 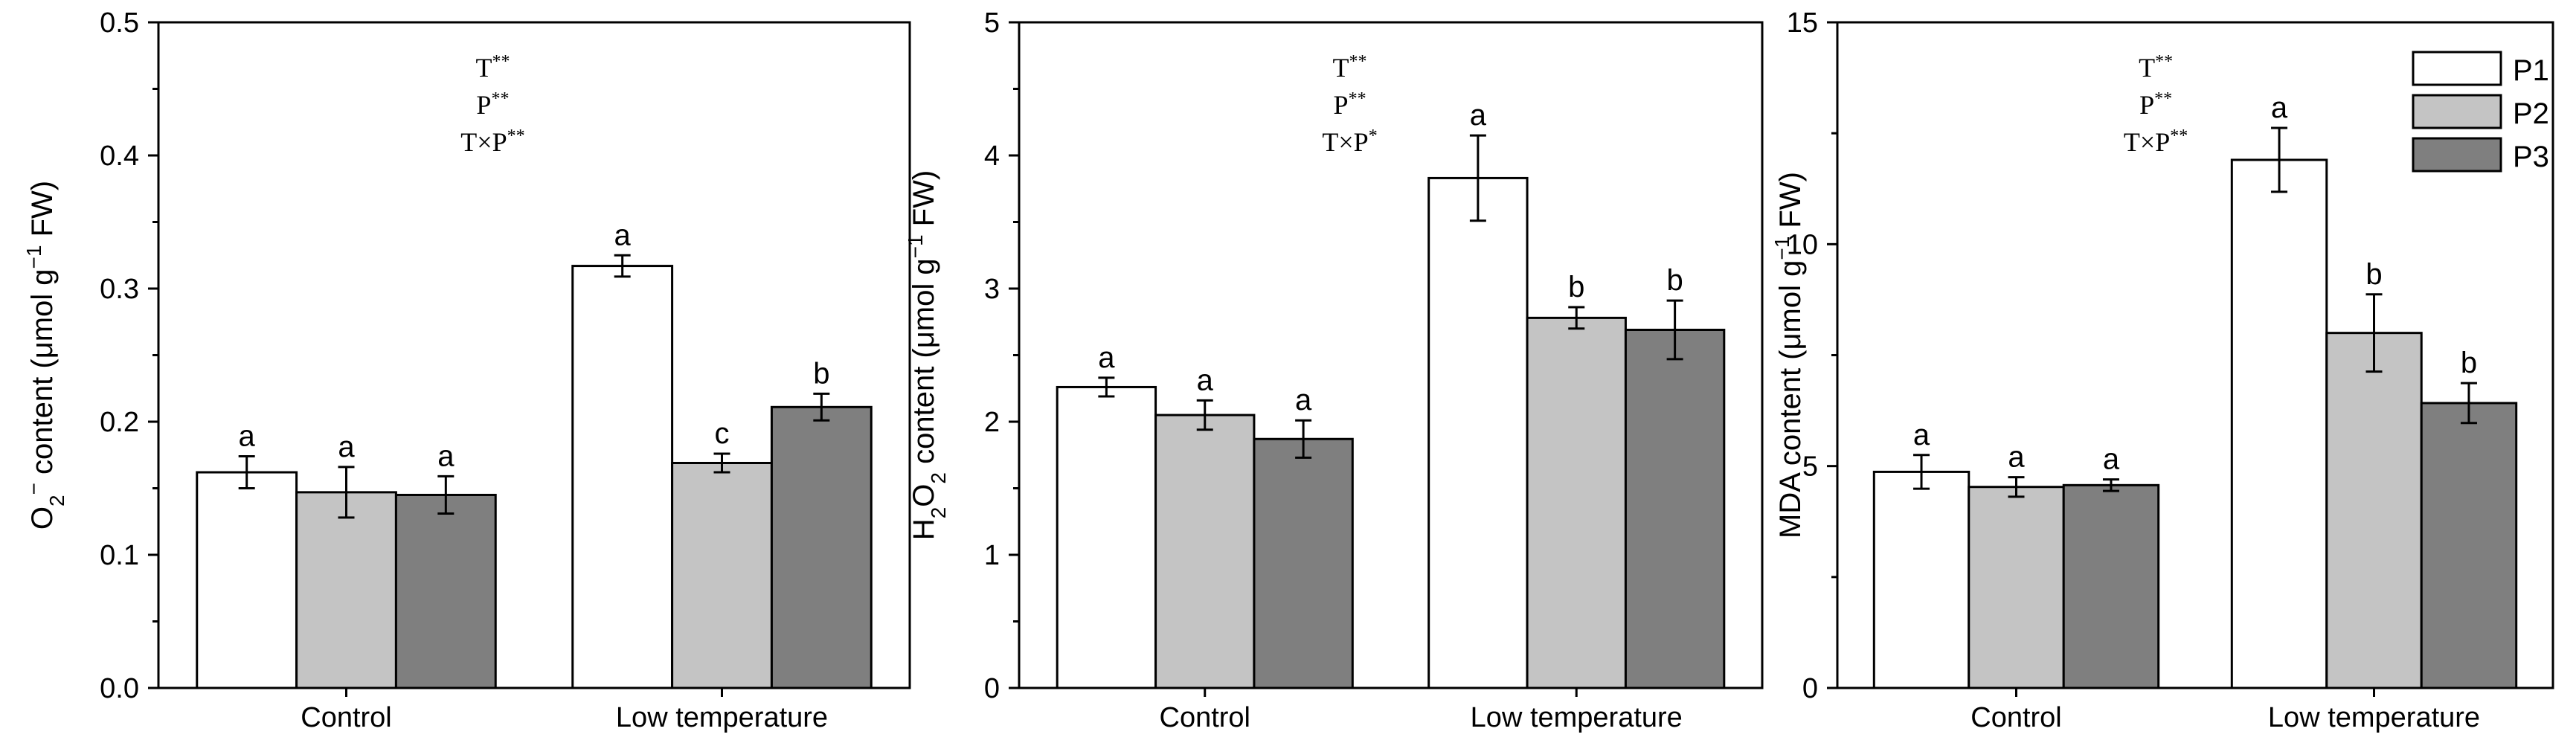 What do you see at coordinates (119, 289) in the screenshot?
I see `y-tick-label: 0.3` at bounding box center [119, 289].